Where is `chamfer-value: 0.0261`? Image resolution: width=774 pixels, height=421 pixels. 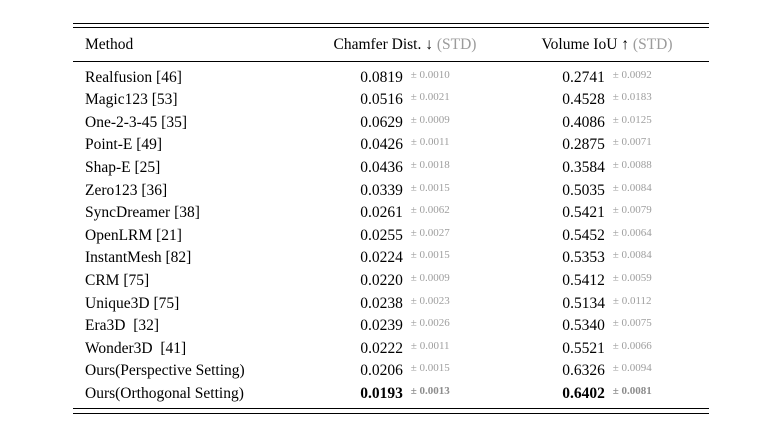 chamfer-value: 0.0261 is located at coordinates (381, 213).